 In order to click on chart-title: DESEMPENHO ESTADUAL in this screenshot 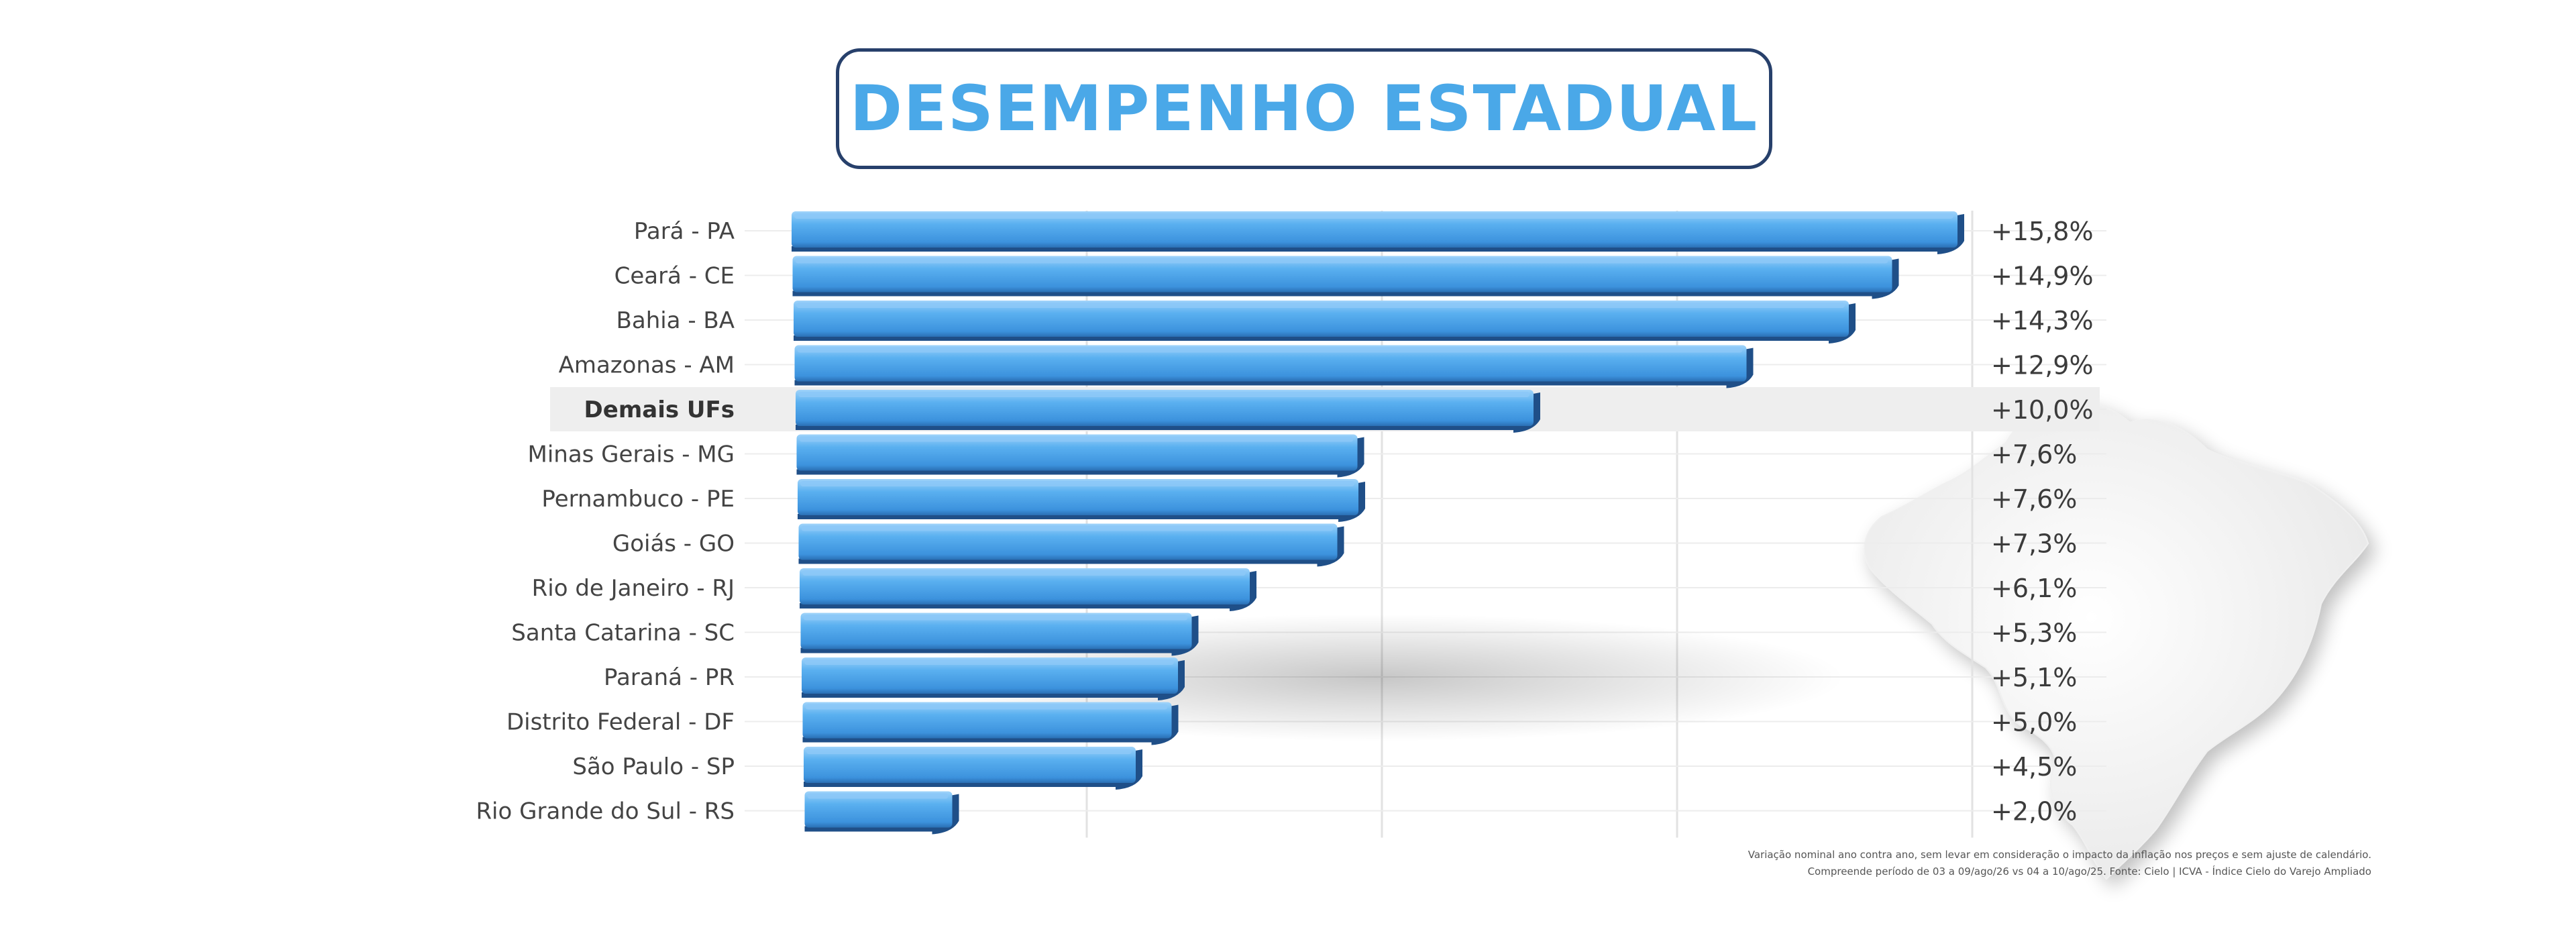, I will do `click(1304, 109)`.